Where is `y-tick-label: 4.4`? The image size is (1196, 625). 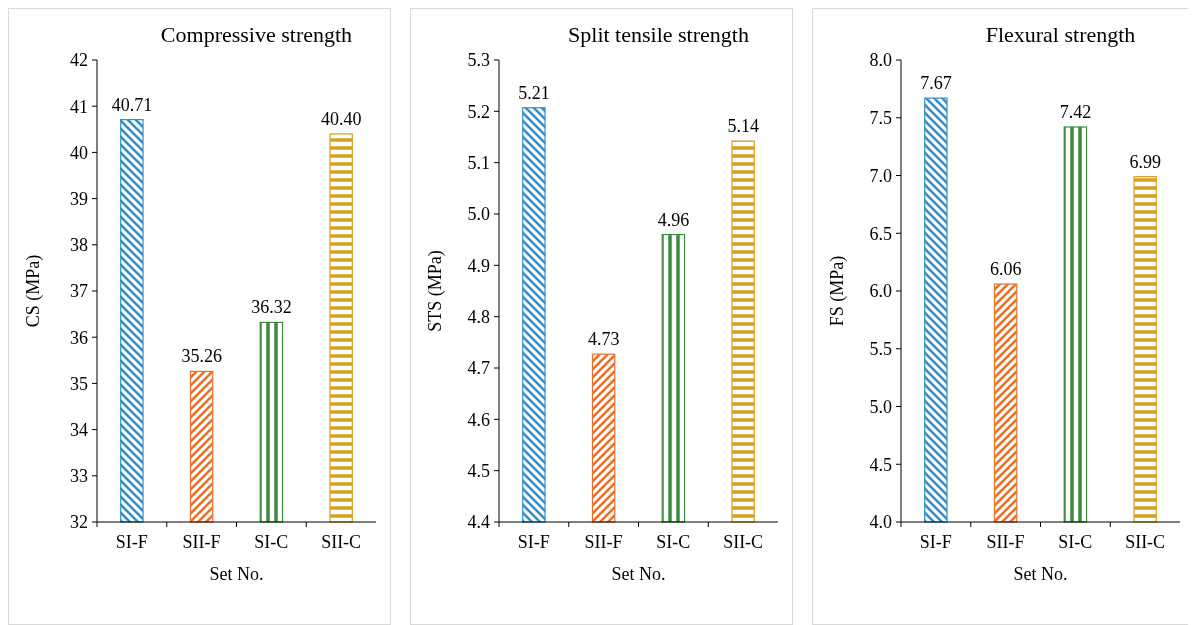 y-tick-label: 4.4 is located at coordinates (478, 522).